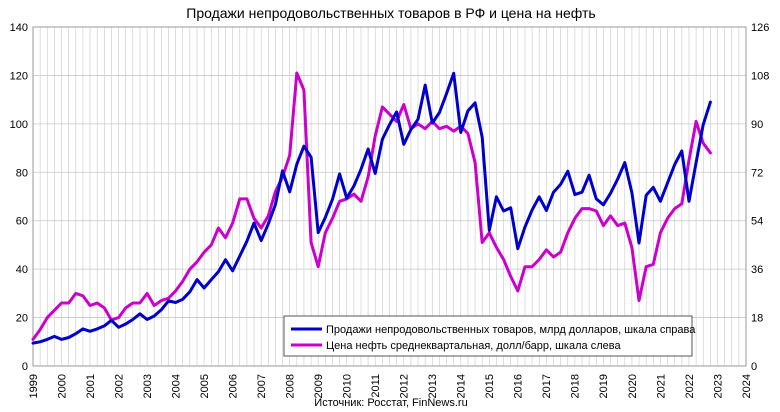 The height and width of the screenshot is (412, 780). Describe the element at coordinates (757, 222) in the screenshot. I see `right-tick-label: 54` at that location.